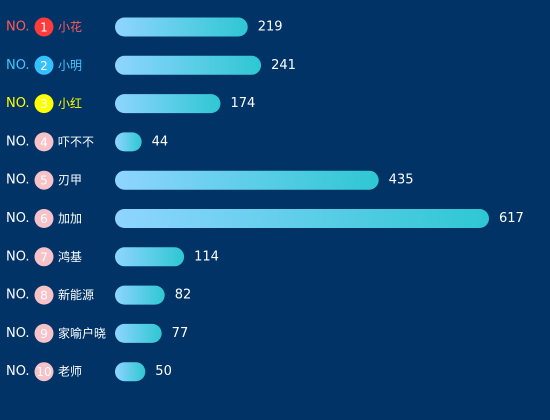 This screenshot has width=550, height=420. I want to click on category-label: 小花, so click(70, 26).